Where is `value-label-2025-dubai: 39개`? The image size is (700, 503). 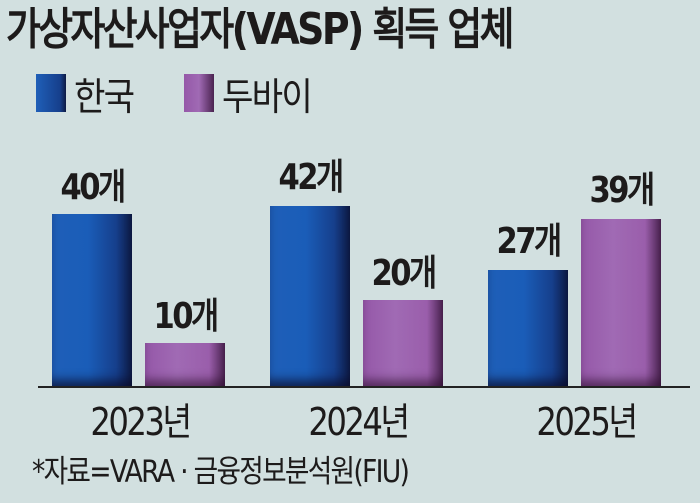
value-label-2025-dubai: 39개 is located at coordinates (622, 190).